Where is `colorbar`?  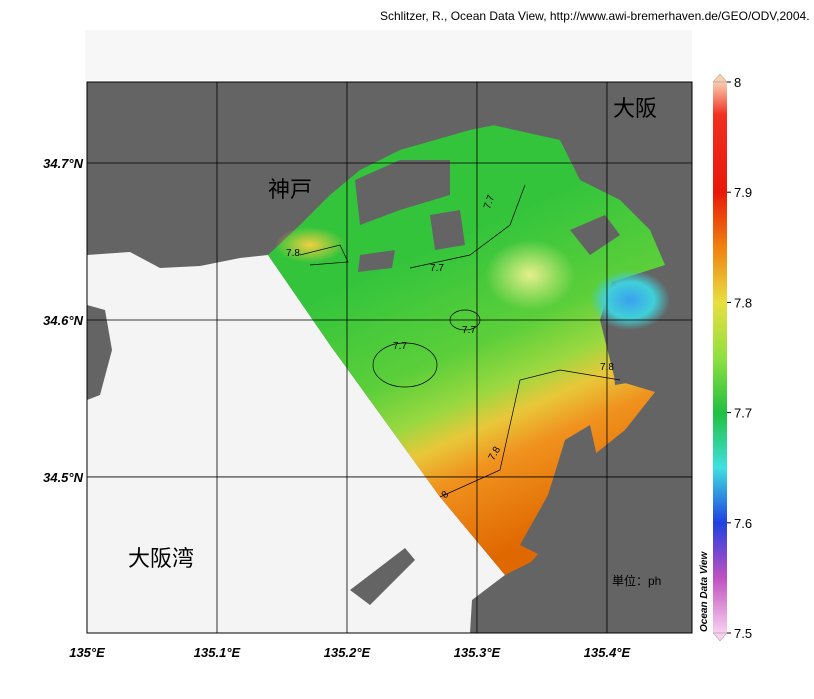
colorbar is located at coordinates (720, 357).